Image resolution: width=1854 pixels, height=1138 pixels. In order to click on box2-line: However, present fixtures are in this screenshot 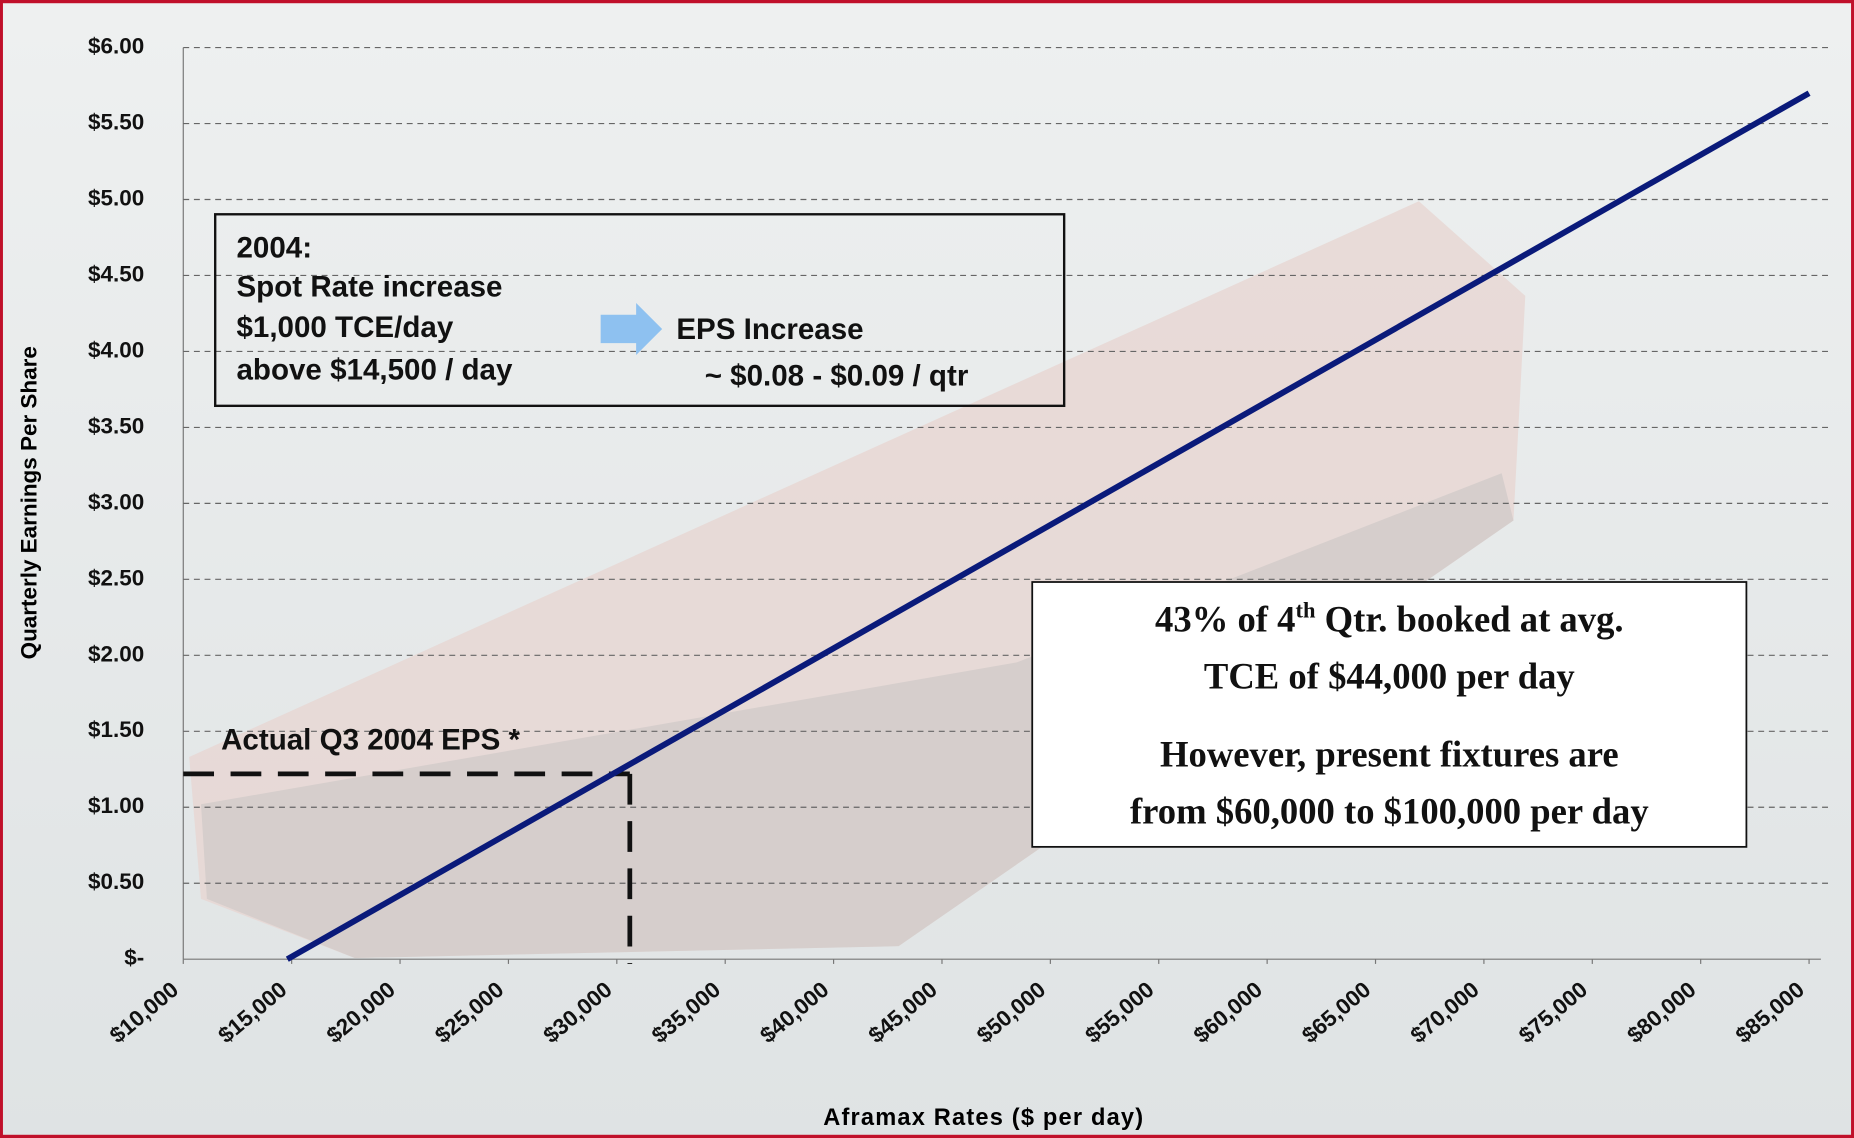, I will do `click(1389, 754)`.